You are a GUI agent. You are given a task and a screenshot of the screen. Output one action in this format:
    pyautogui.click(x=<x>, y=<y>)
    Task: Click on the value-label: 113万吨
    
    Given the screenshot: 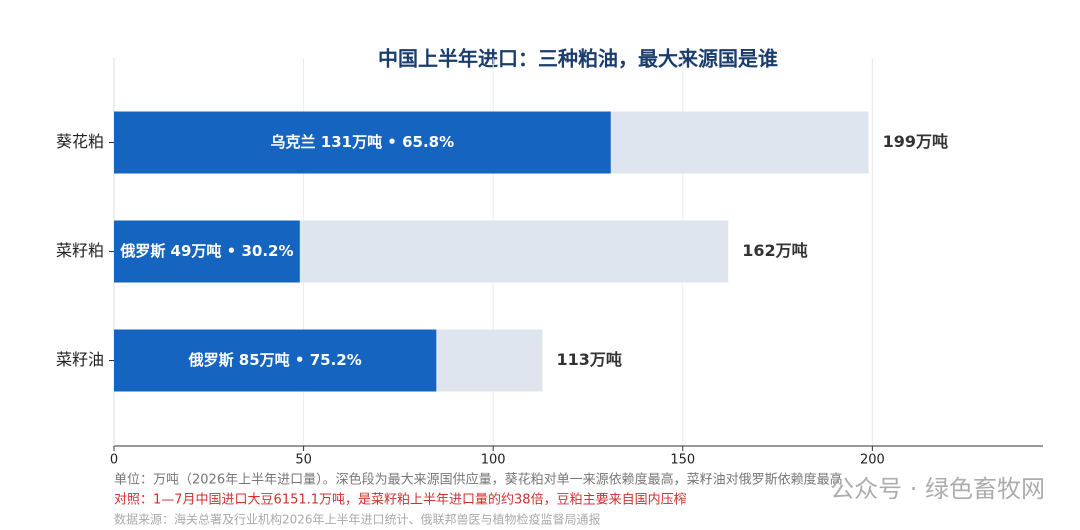 What is the action you would take?
    pyautogui.click(x=588, y=359)
    